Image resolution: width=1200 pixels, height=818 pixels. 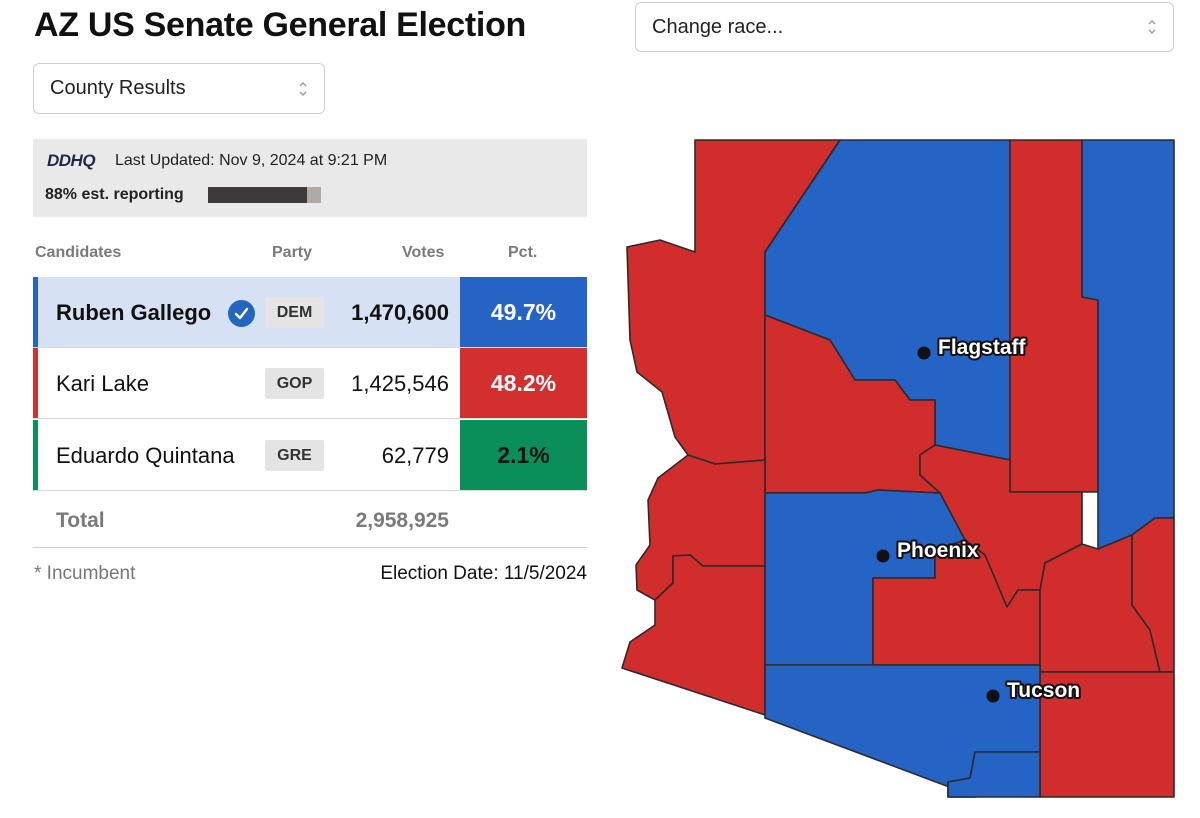 I want to click on incumbent-note: * Incumbent, so click(x=85, y=573).